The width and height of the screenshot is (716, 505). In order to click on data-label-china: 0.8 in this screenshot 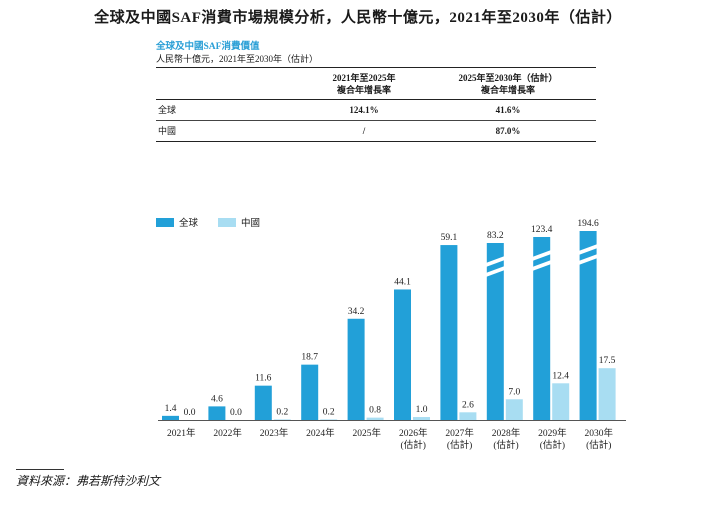, I will do `click(375, 411)`.